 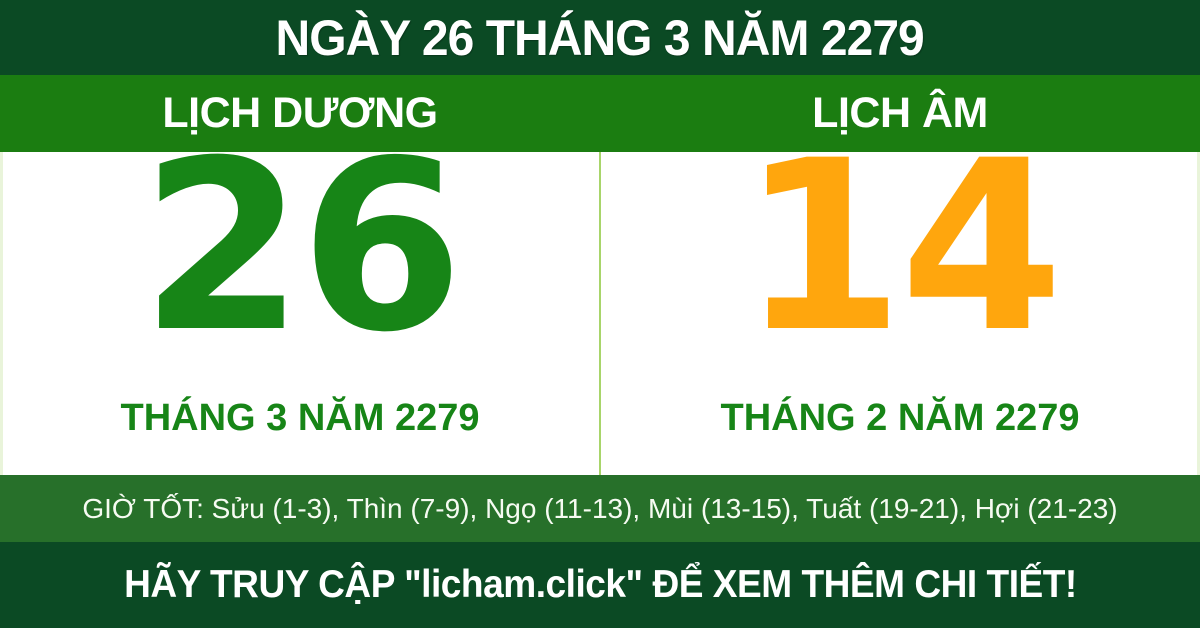 I want to click on solar-calendar-label: LỊCH DƯƠNG, so click(x=300, y=113).